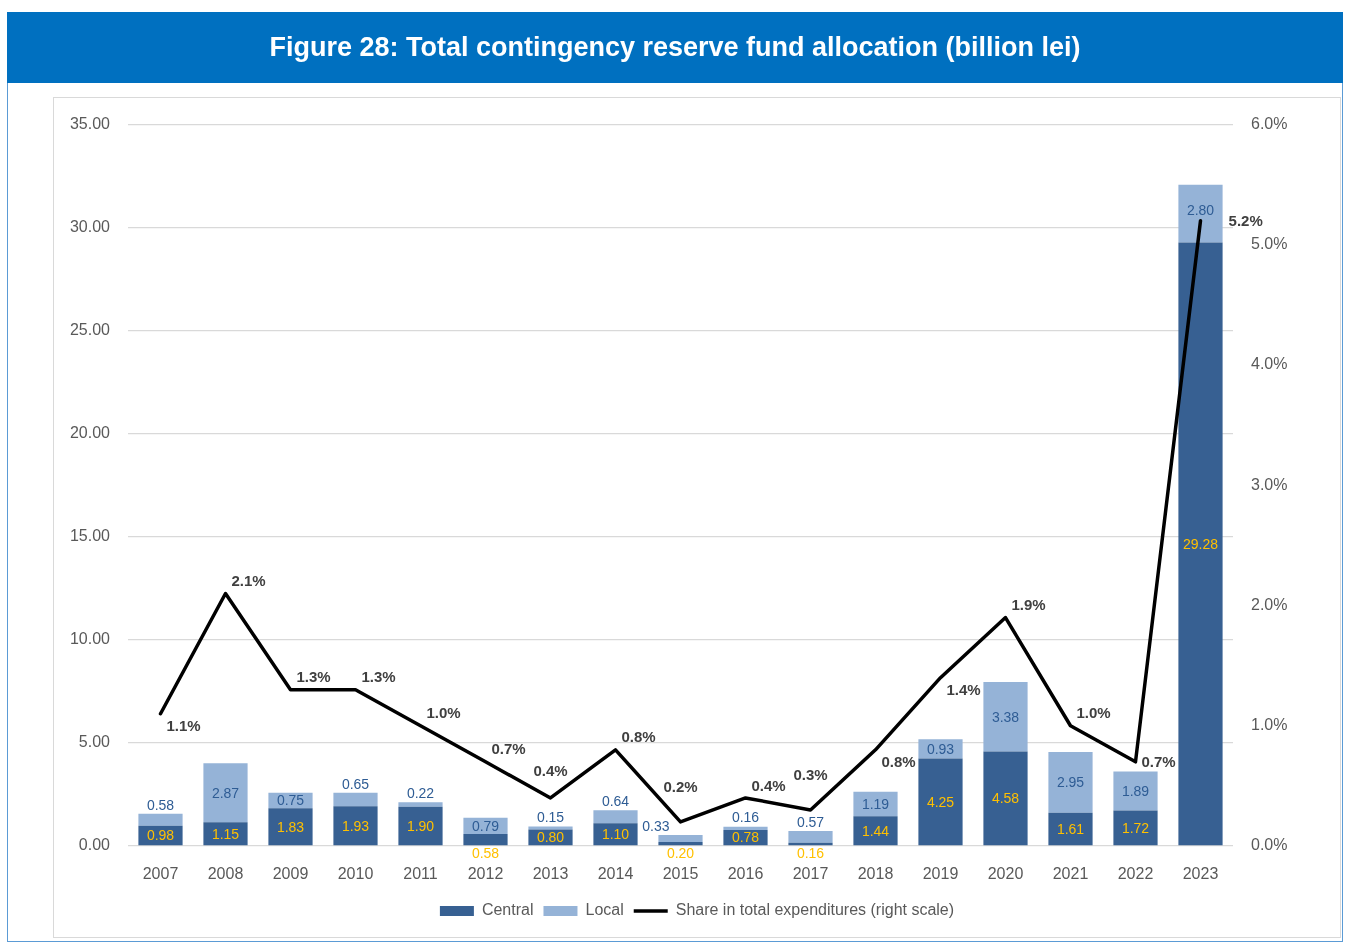 The width and height of the screenshot is (1351, 947). Describe the element at coordinates (1028, 605) in the screenshot. I see `data-label: 1.9%` at that location.